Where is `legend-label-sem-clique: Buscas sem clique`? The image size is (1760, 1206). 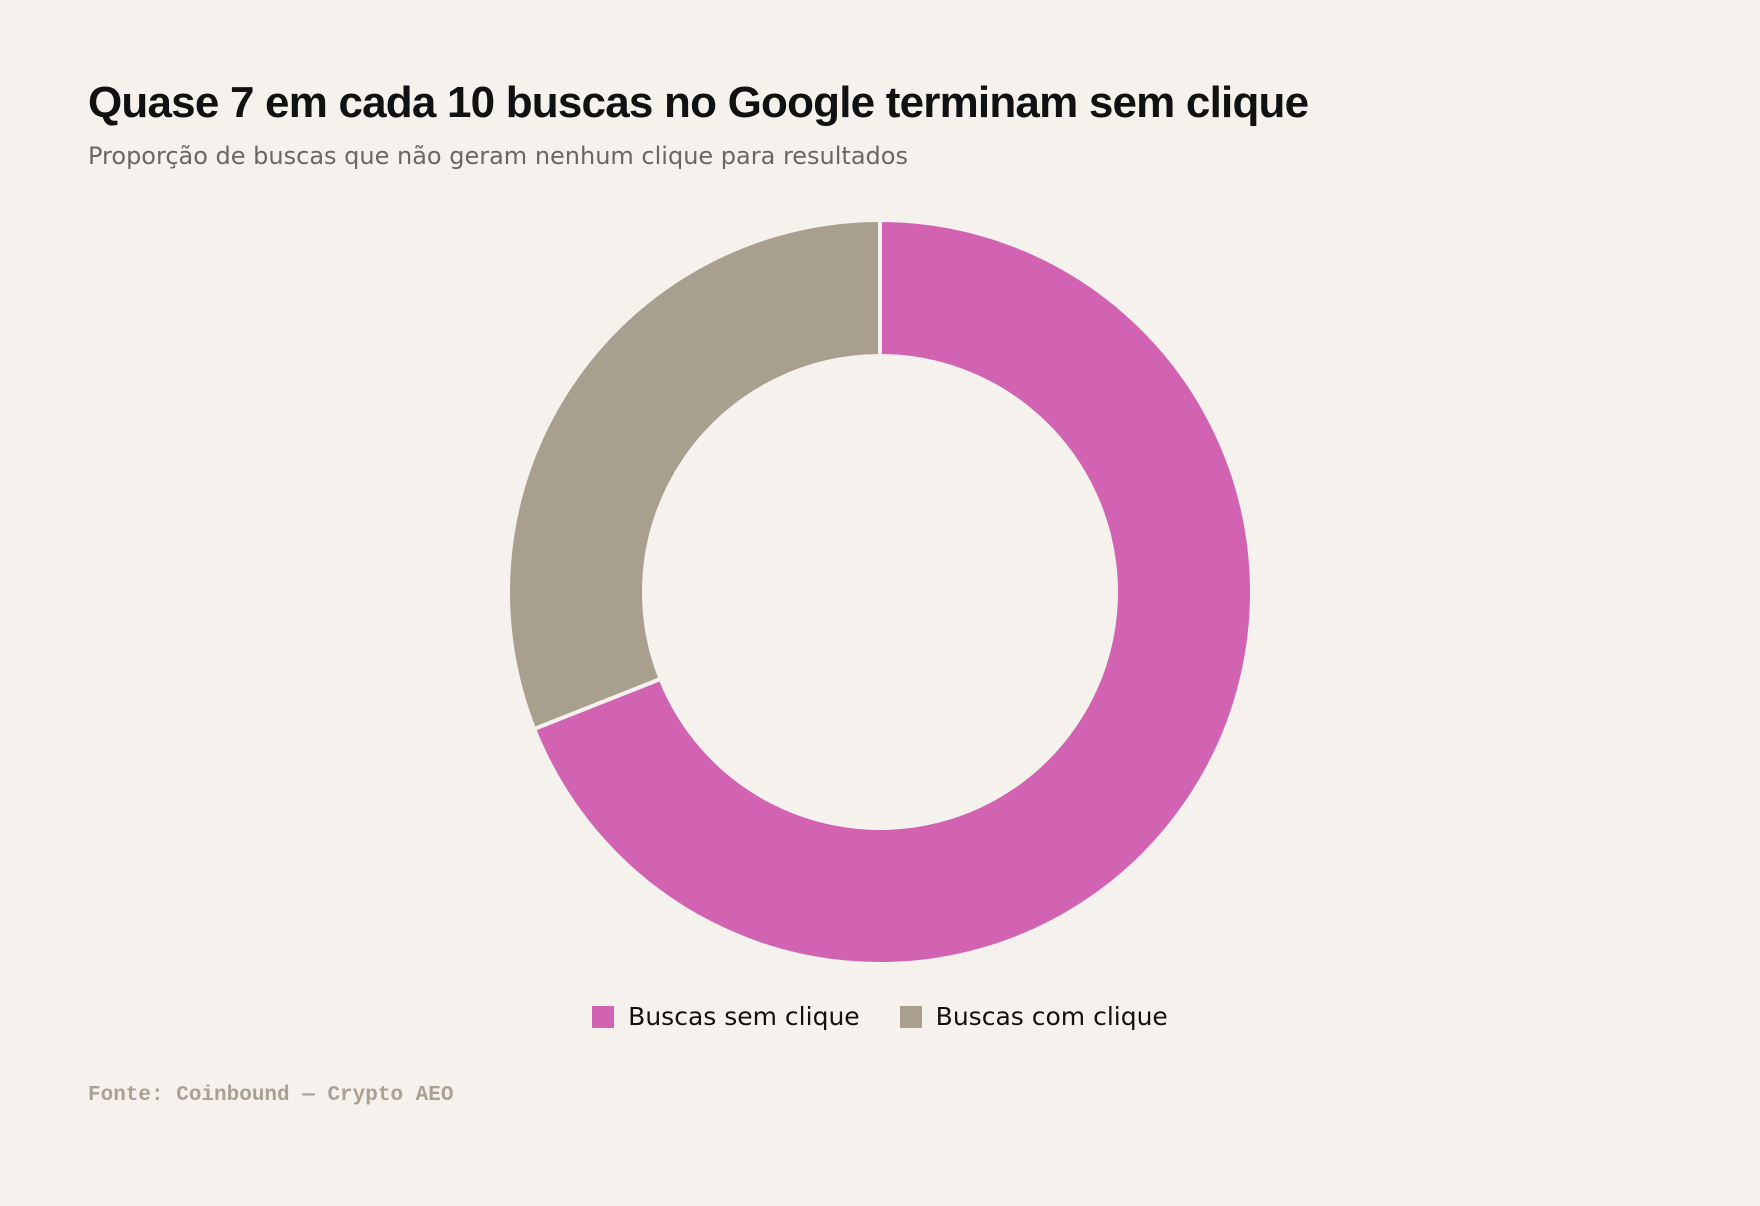
legend-label-sem-clique: Buscas sem clique is located at coordinates (744, 1016).